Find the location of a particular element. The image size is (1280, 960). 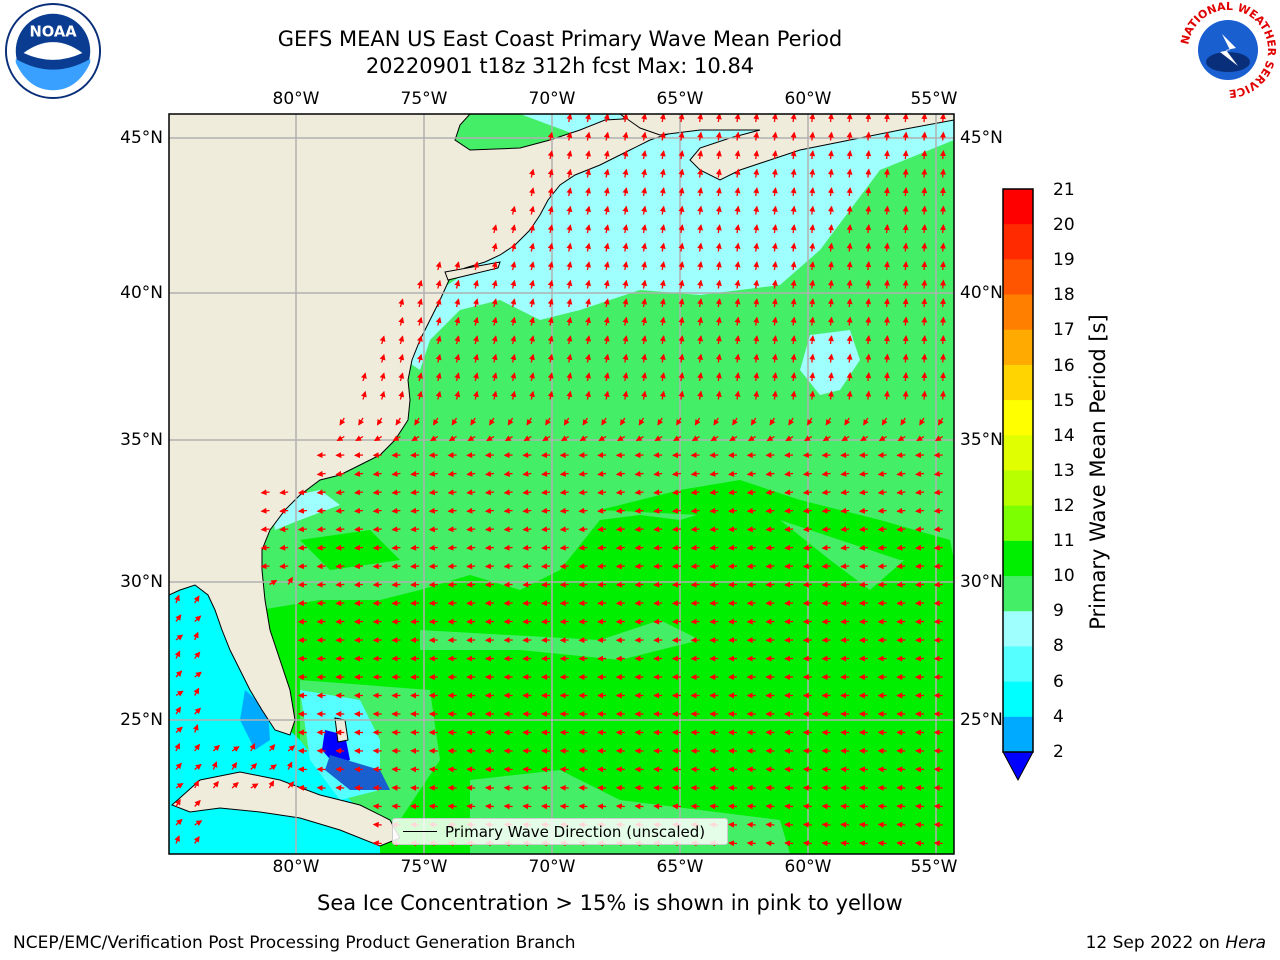

noaa-logo-text: NOAA is located at coordinates (53, 31).